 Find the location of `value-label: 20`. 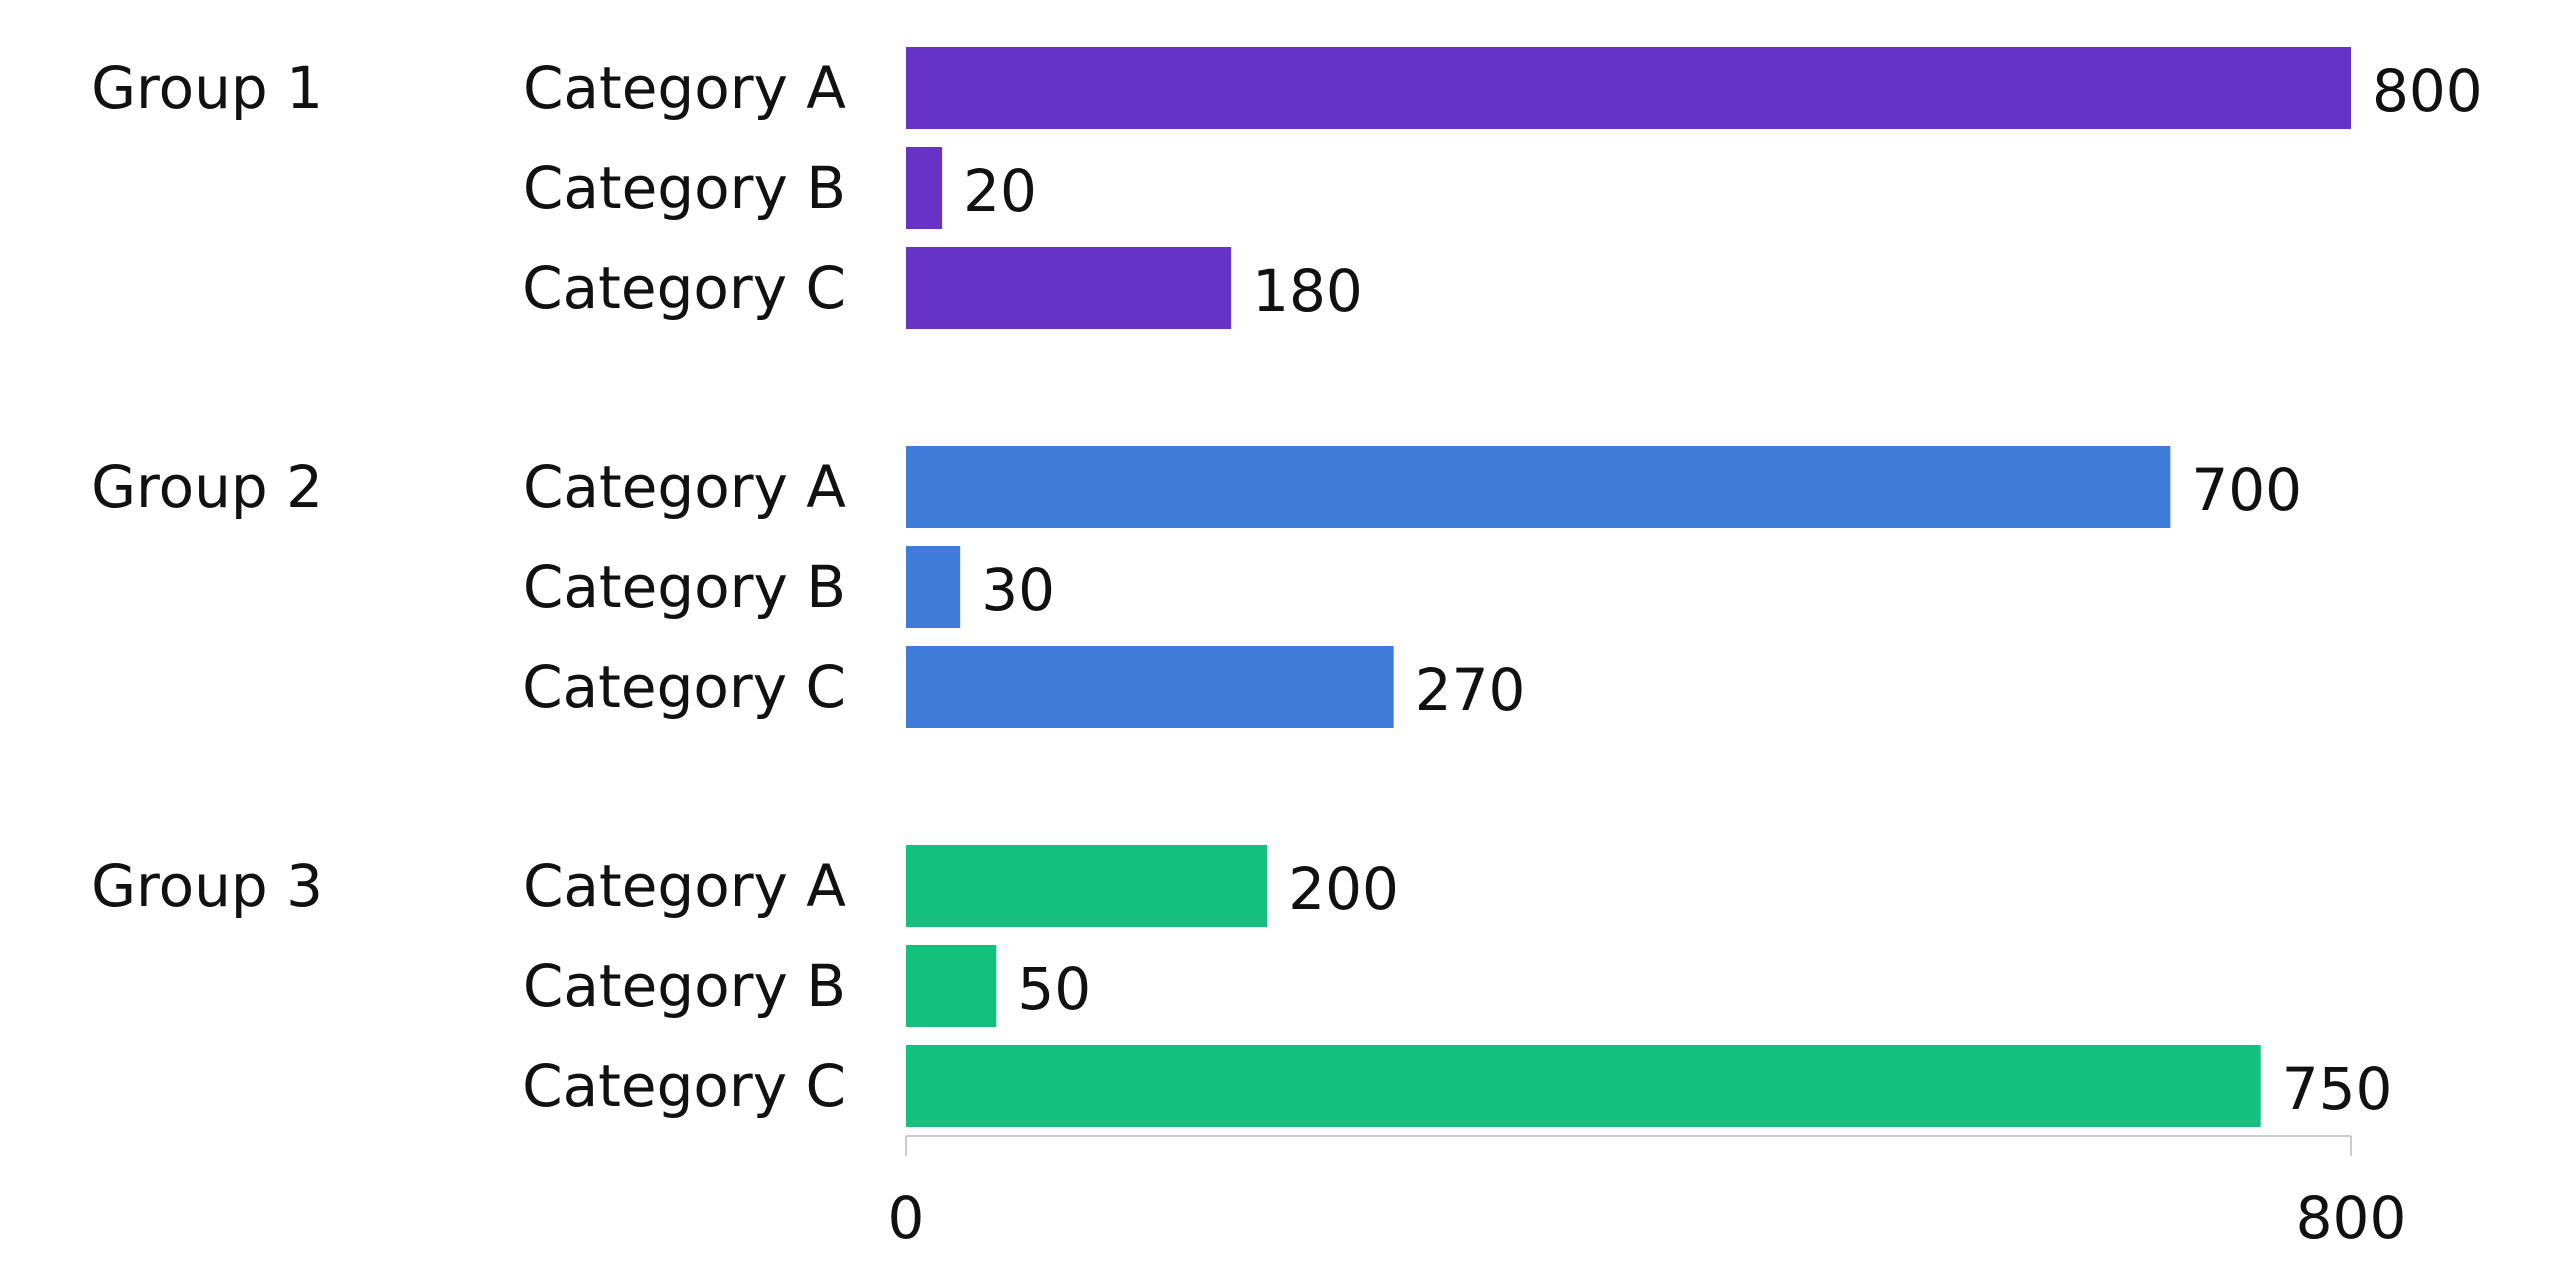

value-label: 20 is located at coordinates (1000, 191).